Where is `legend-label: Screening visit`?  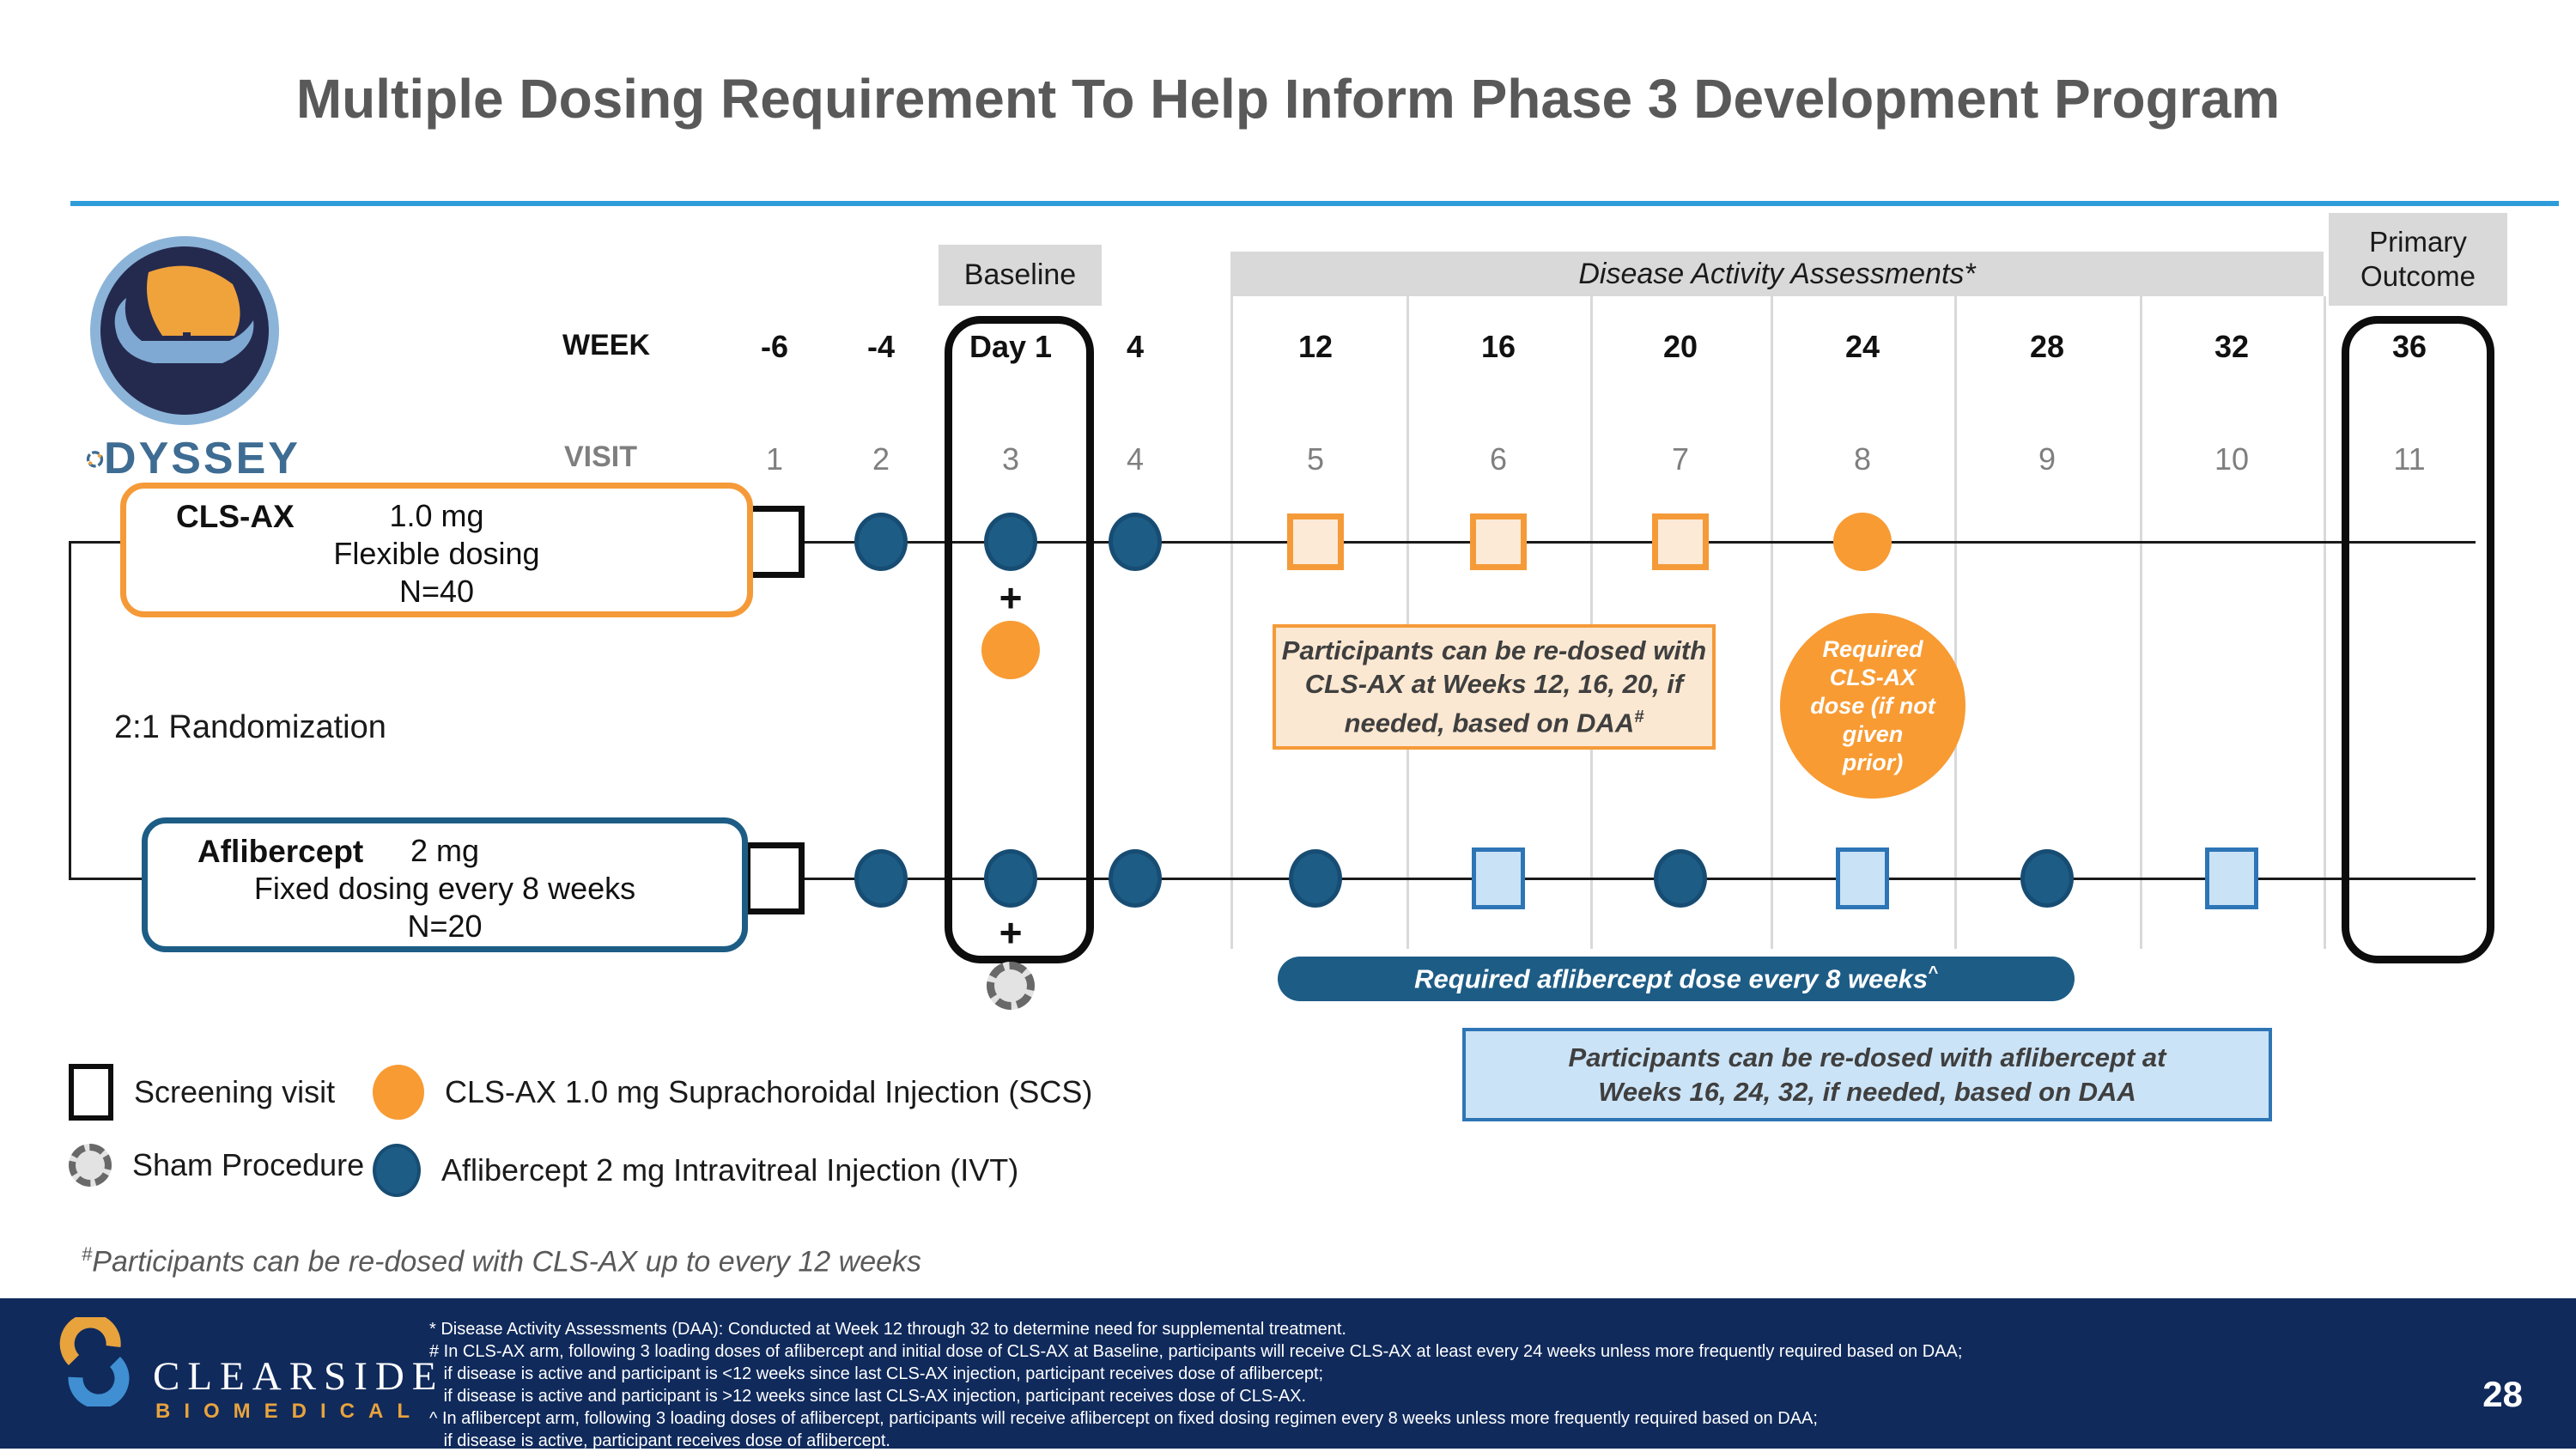 legend-label: Screening visit is located at coordinates (235, 1091).